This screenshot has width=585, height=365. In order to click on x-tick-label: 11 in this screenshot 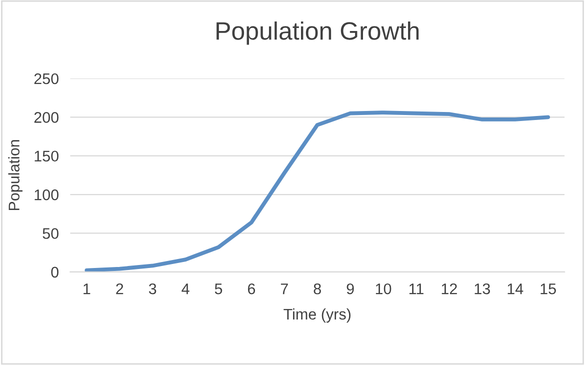, I will do `click(416, 289)`.